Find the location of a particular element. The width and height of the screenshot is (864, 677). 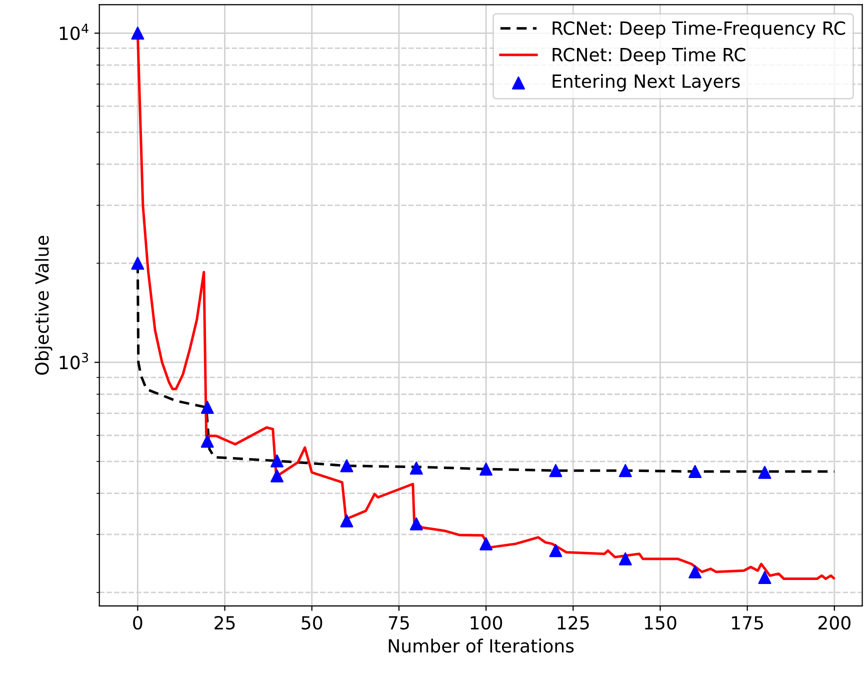

x-tick-label: 50 is located at coordinates (312, 623).